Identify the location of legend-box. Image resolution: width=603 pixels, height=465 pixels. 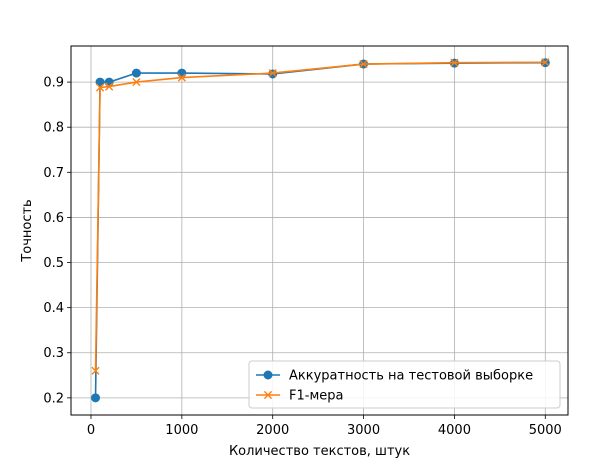
(404, 384).